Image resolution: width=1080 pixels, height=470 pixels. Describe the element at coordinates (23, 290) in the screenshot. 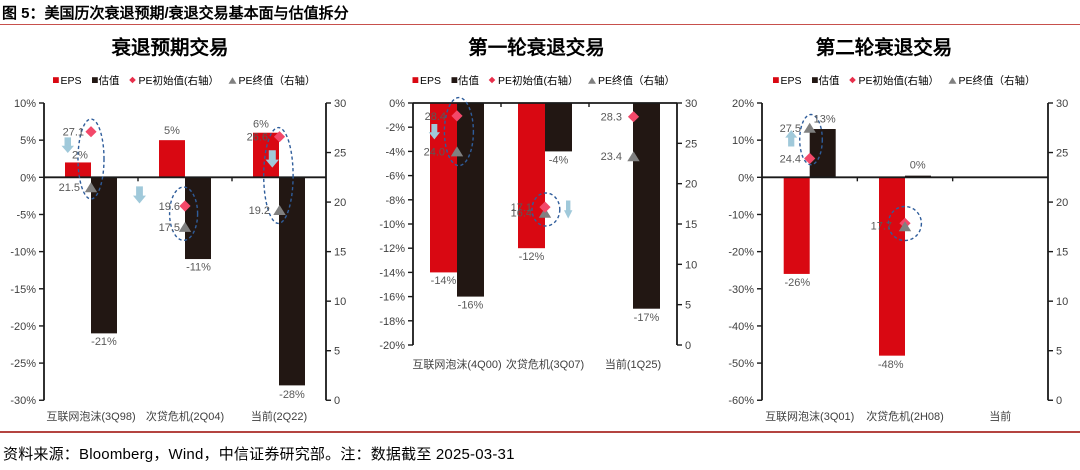

I see `svg-text: -15%` at that location.